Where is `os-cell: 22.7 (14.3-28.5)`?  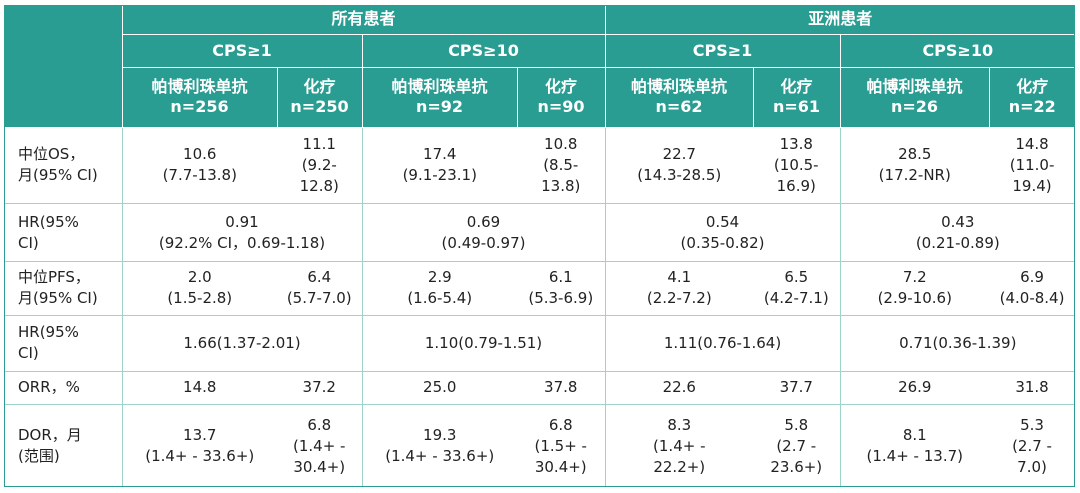 os-cell: 22.7 (14.3-28.5) is located at coordinates (679, 165).